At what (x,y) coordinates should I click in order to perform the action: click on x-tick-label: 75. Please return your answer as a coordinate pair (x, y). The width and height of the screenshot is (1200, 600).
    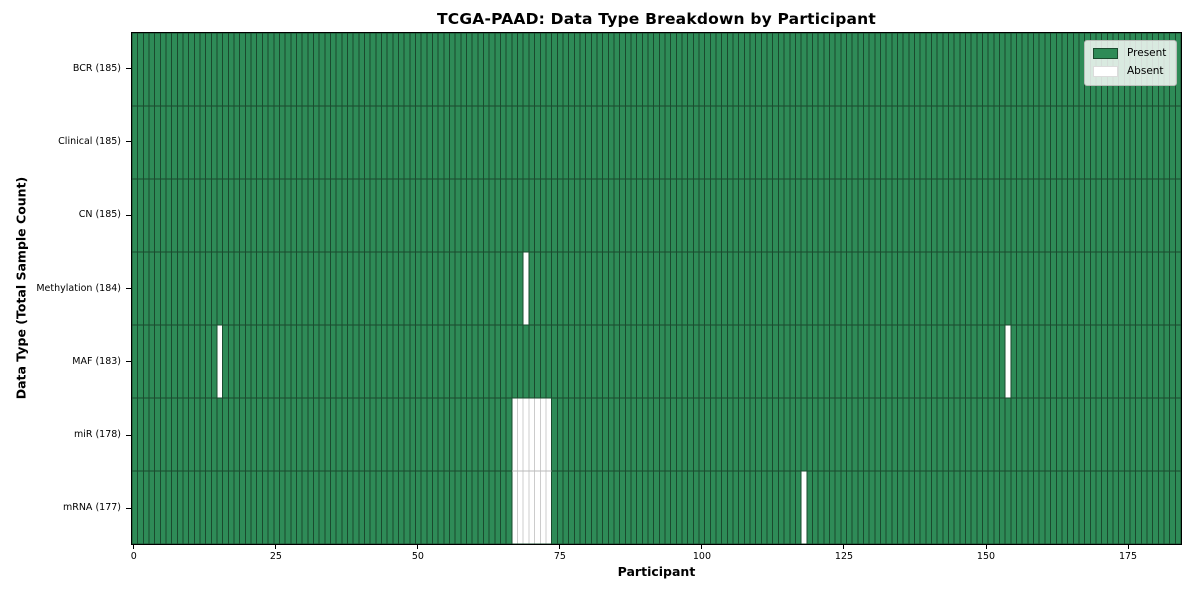
    Looking at the image, I should click on (559, 556).